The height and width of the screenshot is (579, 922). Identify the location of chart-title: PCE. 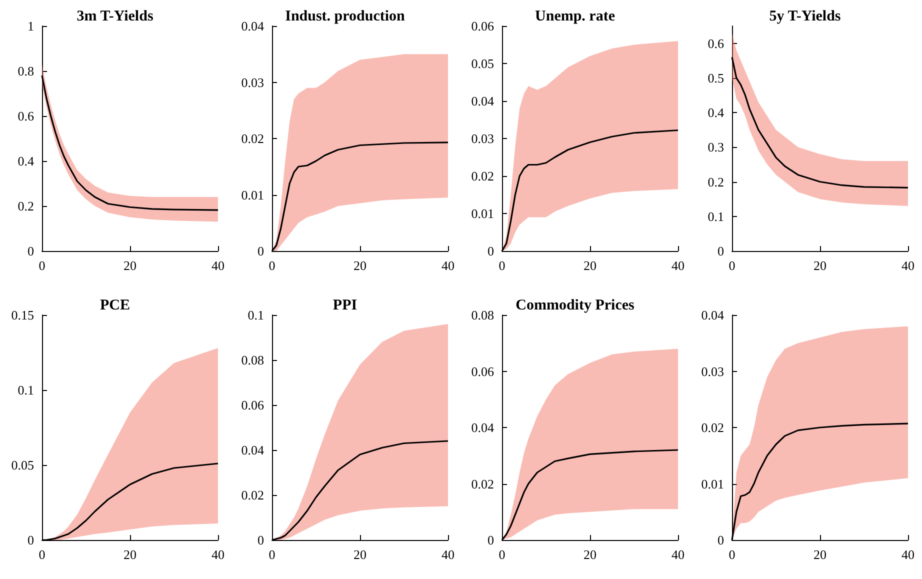
(115, 306).